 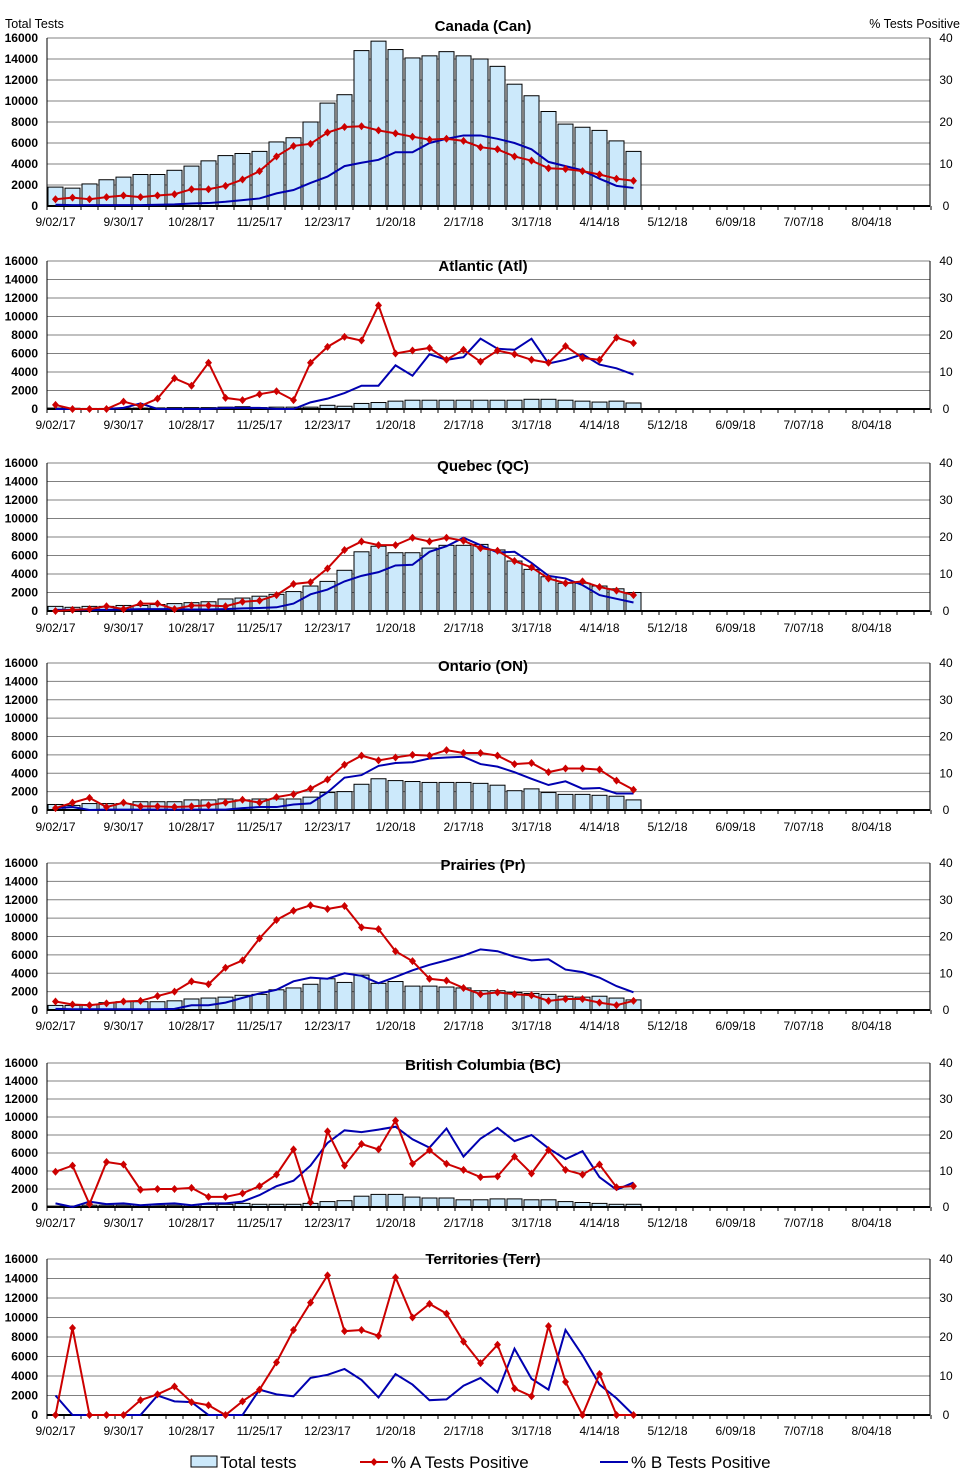 I want to click on y-left-tick-label: 2000, so click(x=24, y=391).